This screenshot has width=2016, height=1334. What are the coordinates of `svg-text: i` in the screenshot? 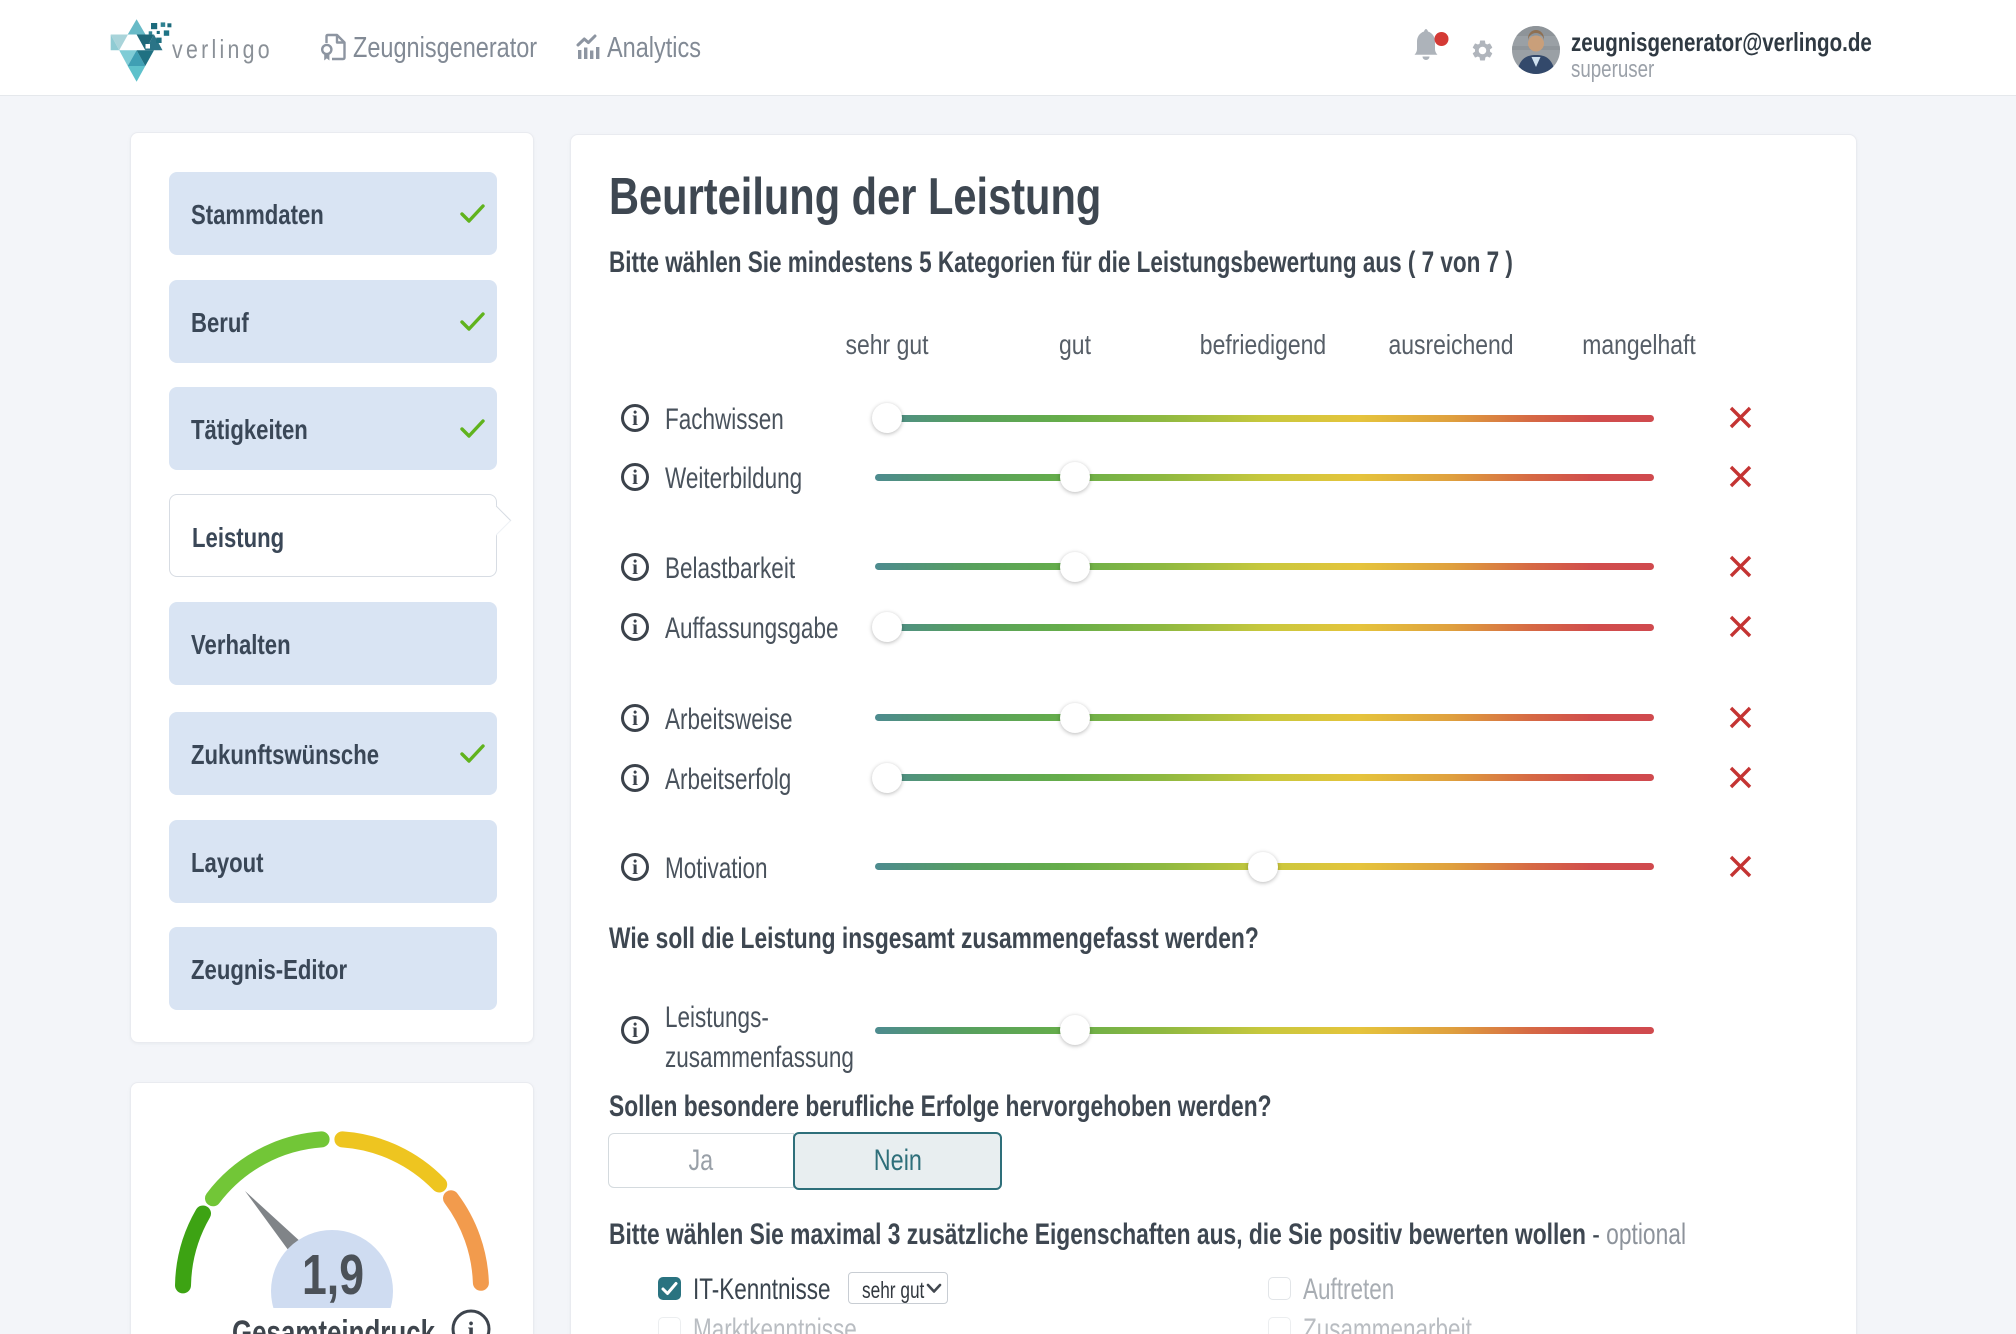 It's located at (471, 1326).